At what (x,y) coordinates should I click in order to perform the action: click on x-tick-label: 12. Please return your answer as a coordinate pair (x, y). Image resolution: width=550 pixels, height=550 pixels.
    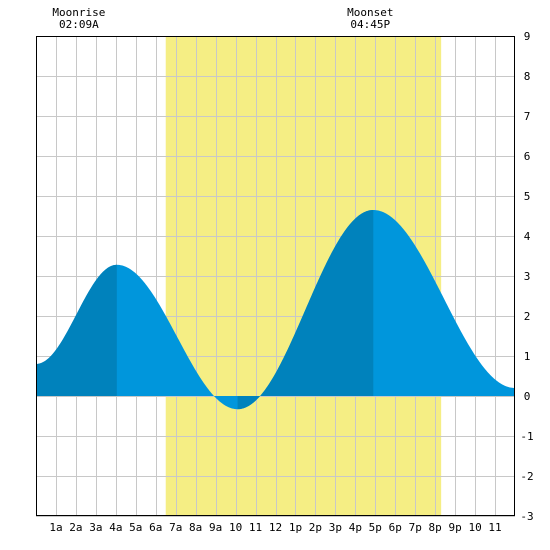
    Looking at the image, I should click on (275, 527).